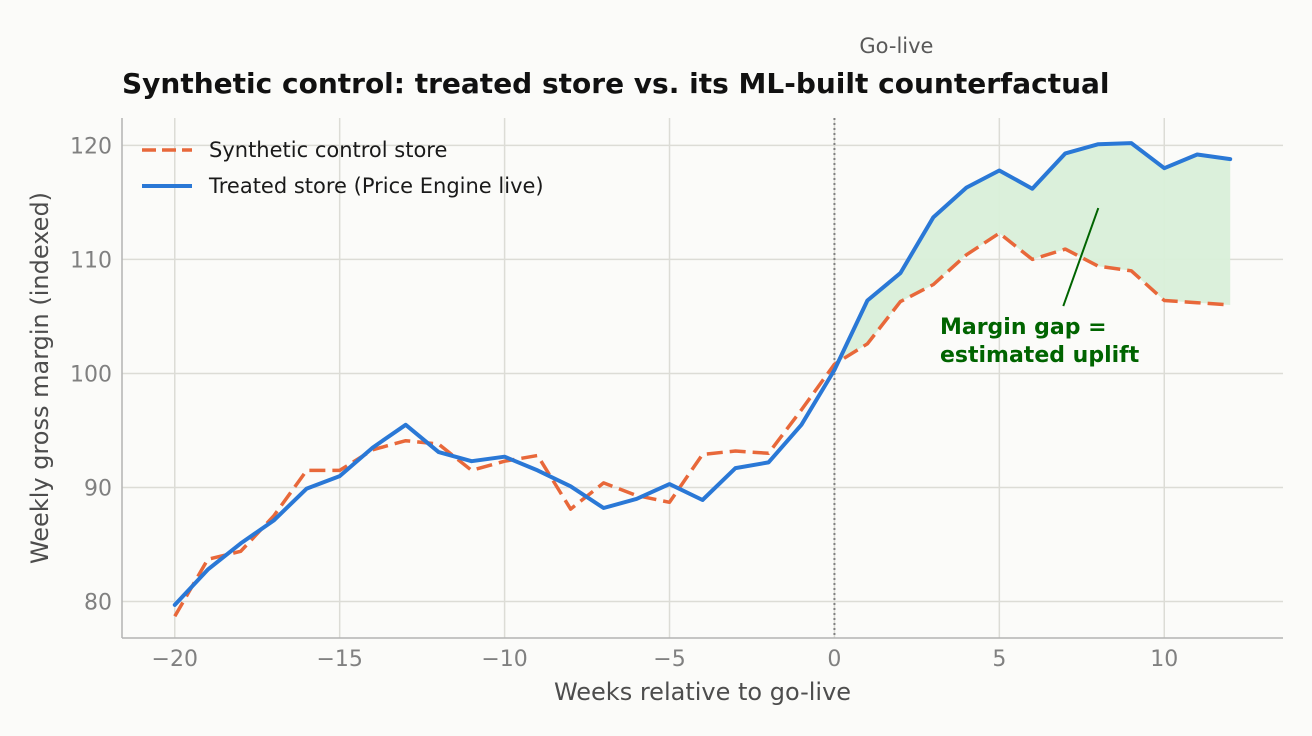 The image size is (1312, 736). Describe the element at coordinates (376, 186) in the screenshot. I see `legend-label-treated: Treated store (Price Engine live)` at that location.